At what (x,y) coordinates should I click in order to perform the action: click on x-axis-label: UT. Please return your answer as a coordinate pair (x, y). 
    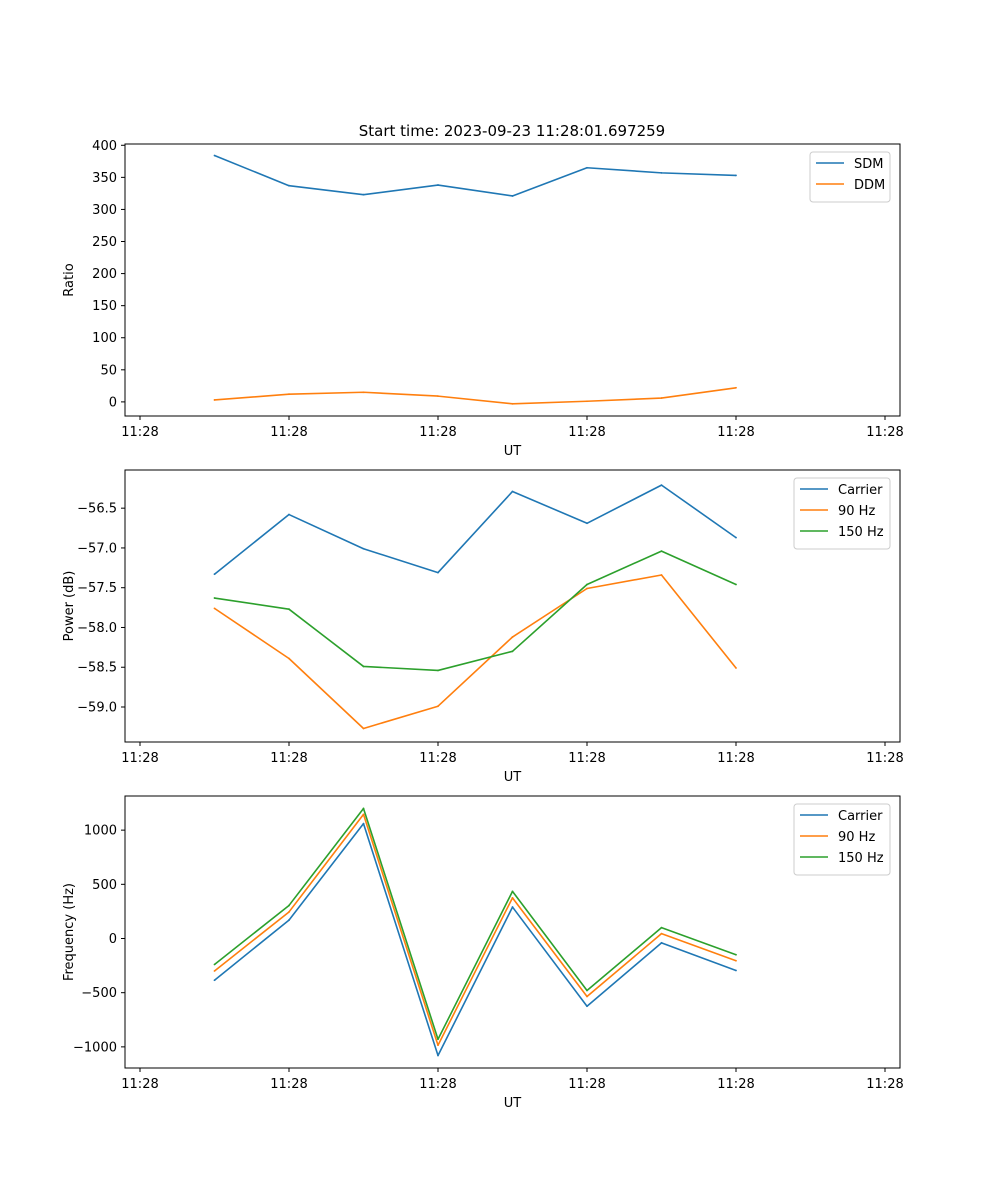
    Looking at the image, I should click on (513, 777).